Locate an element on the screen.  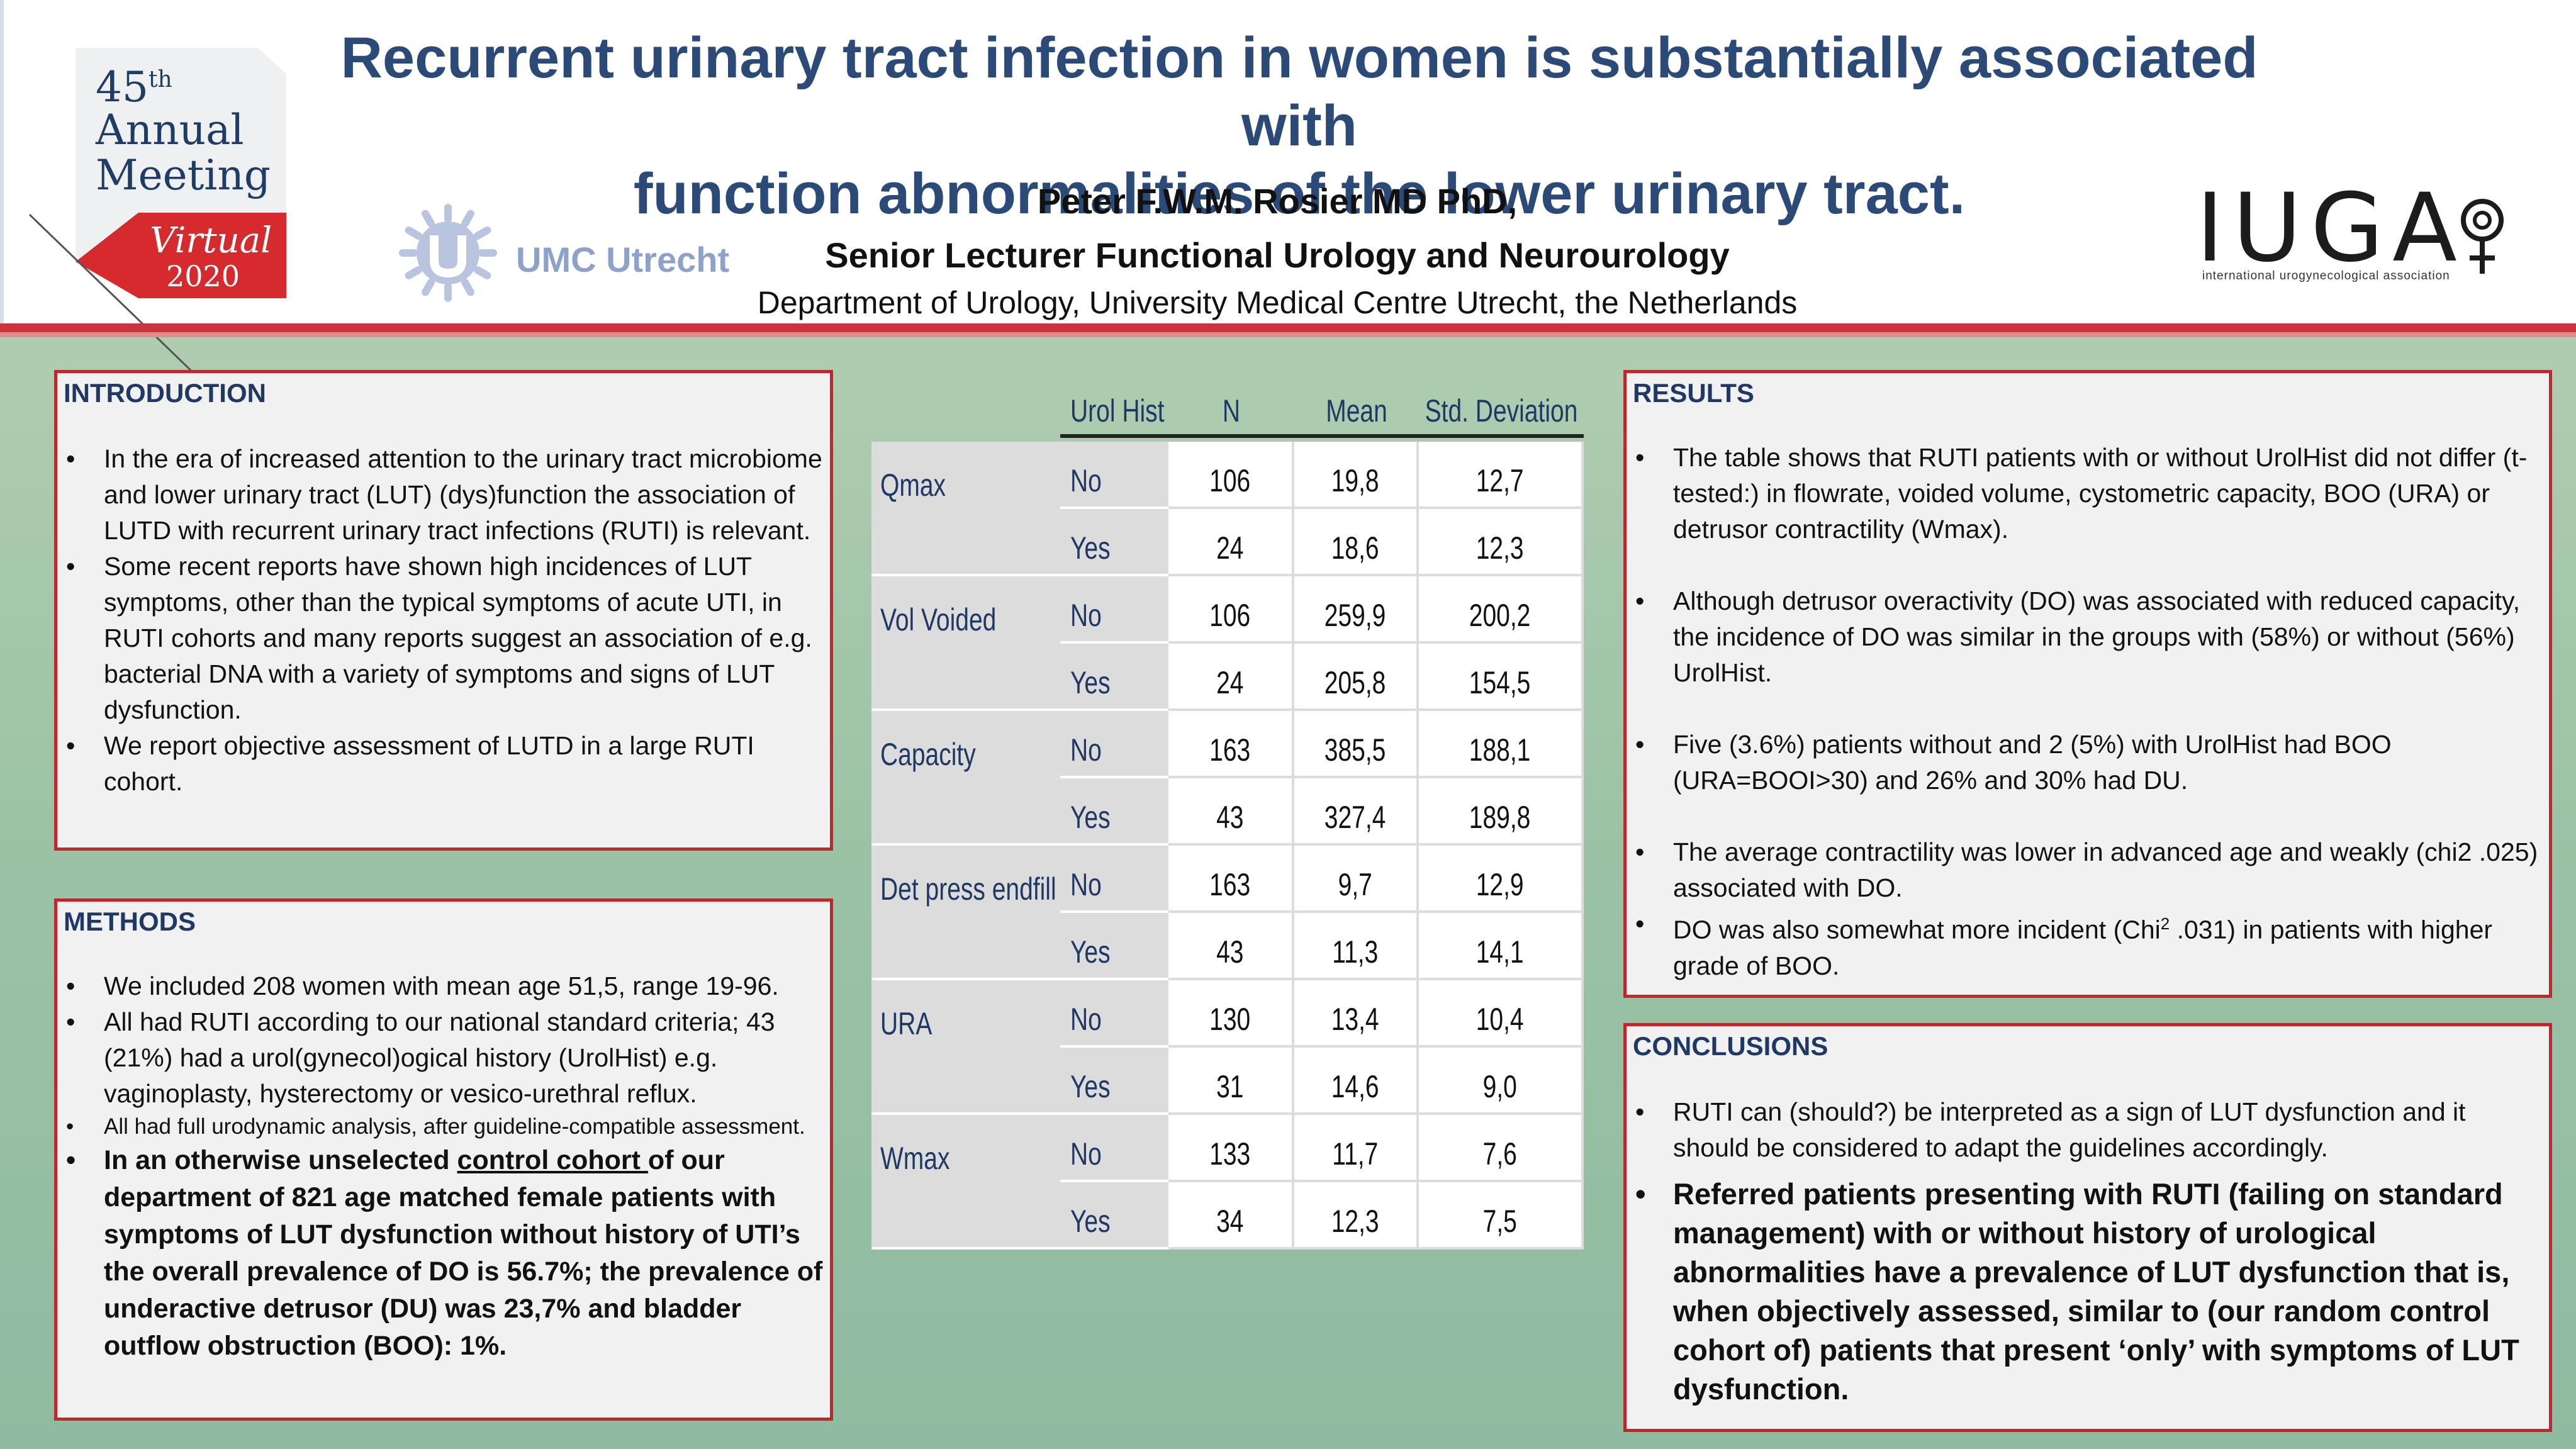
table-header-cell: Std. Deviation is located at coordinates (1501, 406).